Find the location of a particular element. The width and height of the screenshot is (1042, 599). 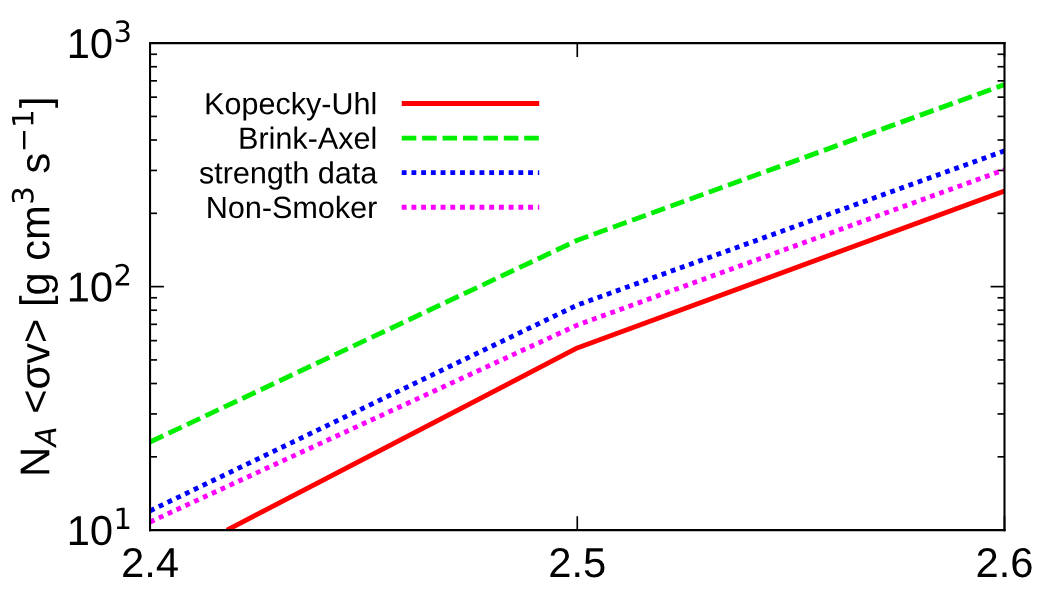

legend-label: Kopecky-Uhl is located at coordinates (291, 106).